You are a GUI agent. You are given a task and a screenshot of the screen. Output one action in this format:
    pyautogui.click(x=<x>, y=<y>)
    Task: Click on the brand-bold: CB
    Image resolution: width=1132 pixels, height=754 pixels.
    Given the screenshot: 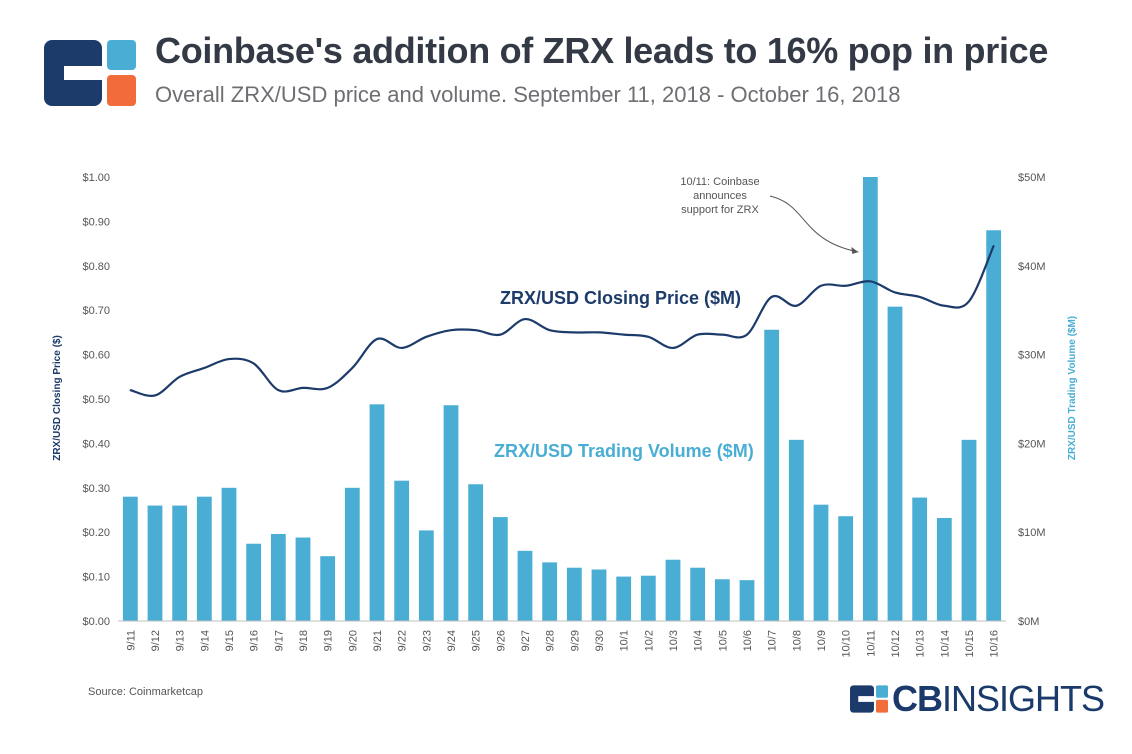 What is the action you would take?
    pyautogui.click(x=917, y=698)
    